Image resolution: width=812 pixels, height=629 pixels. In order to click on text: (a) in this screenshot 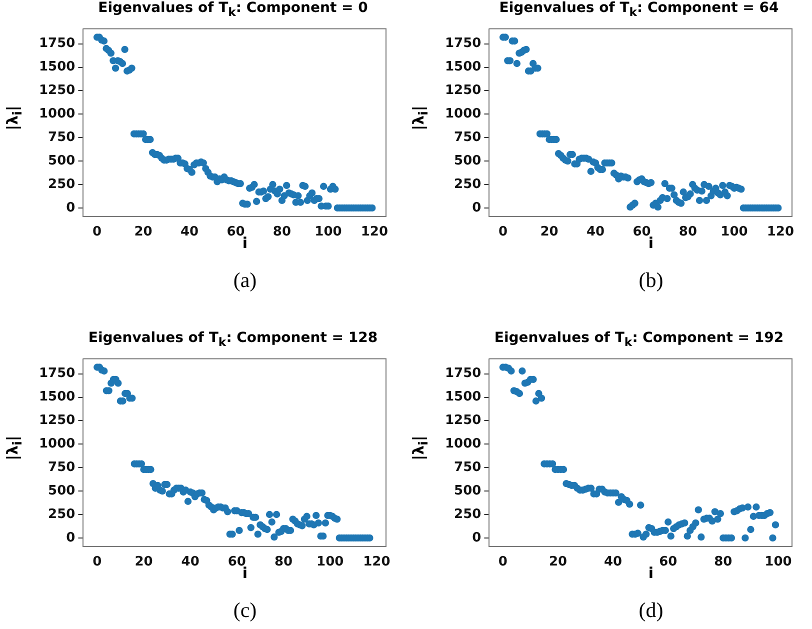, I will do `click(245, 280)`.